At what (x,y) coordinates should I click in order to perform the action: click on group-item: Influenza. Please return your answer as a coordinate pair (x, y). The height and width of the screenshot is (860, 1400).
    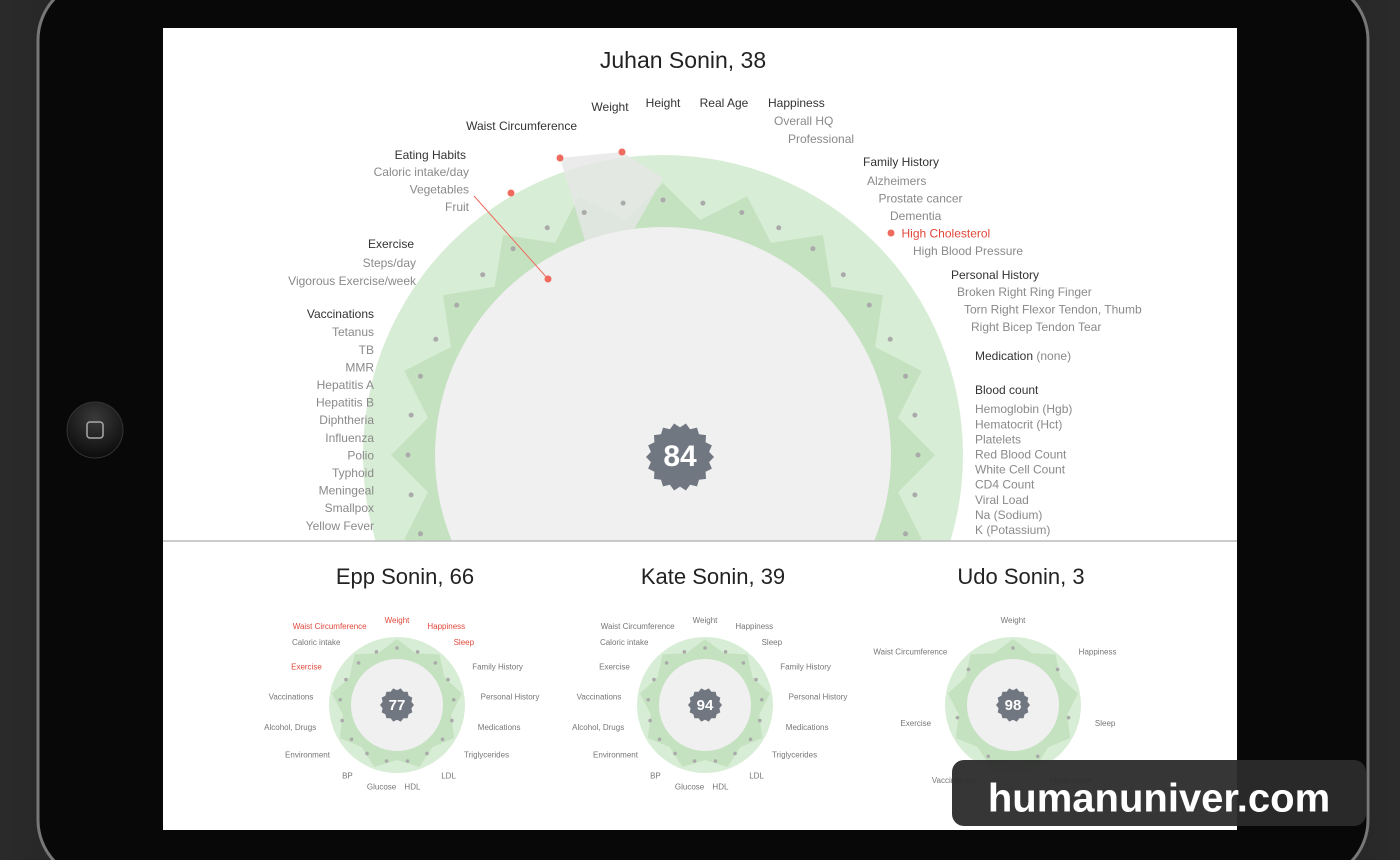
    Looking at the image, I should click on (349, 438).